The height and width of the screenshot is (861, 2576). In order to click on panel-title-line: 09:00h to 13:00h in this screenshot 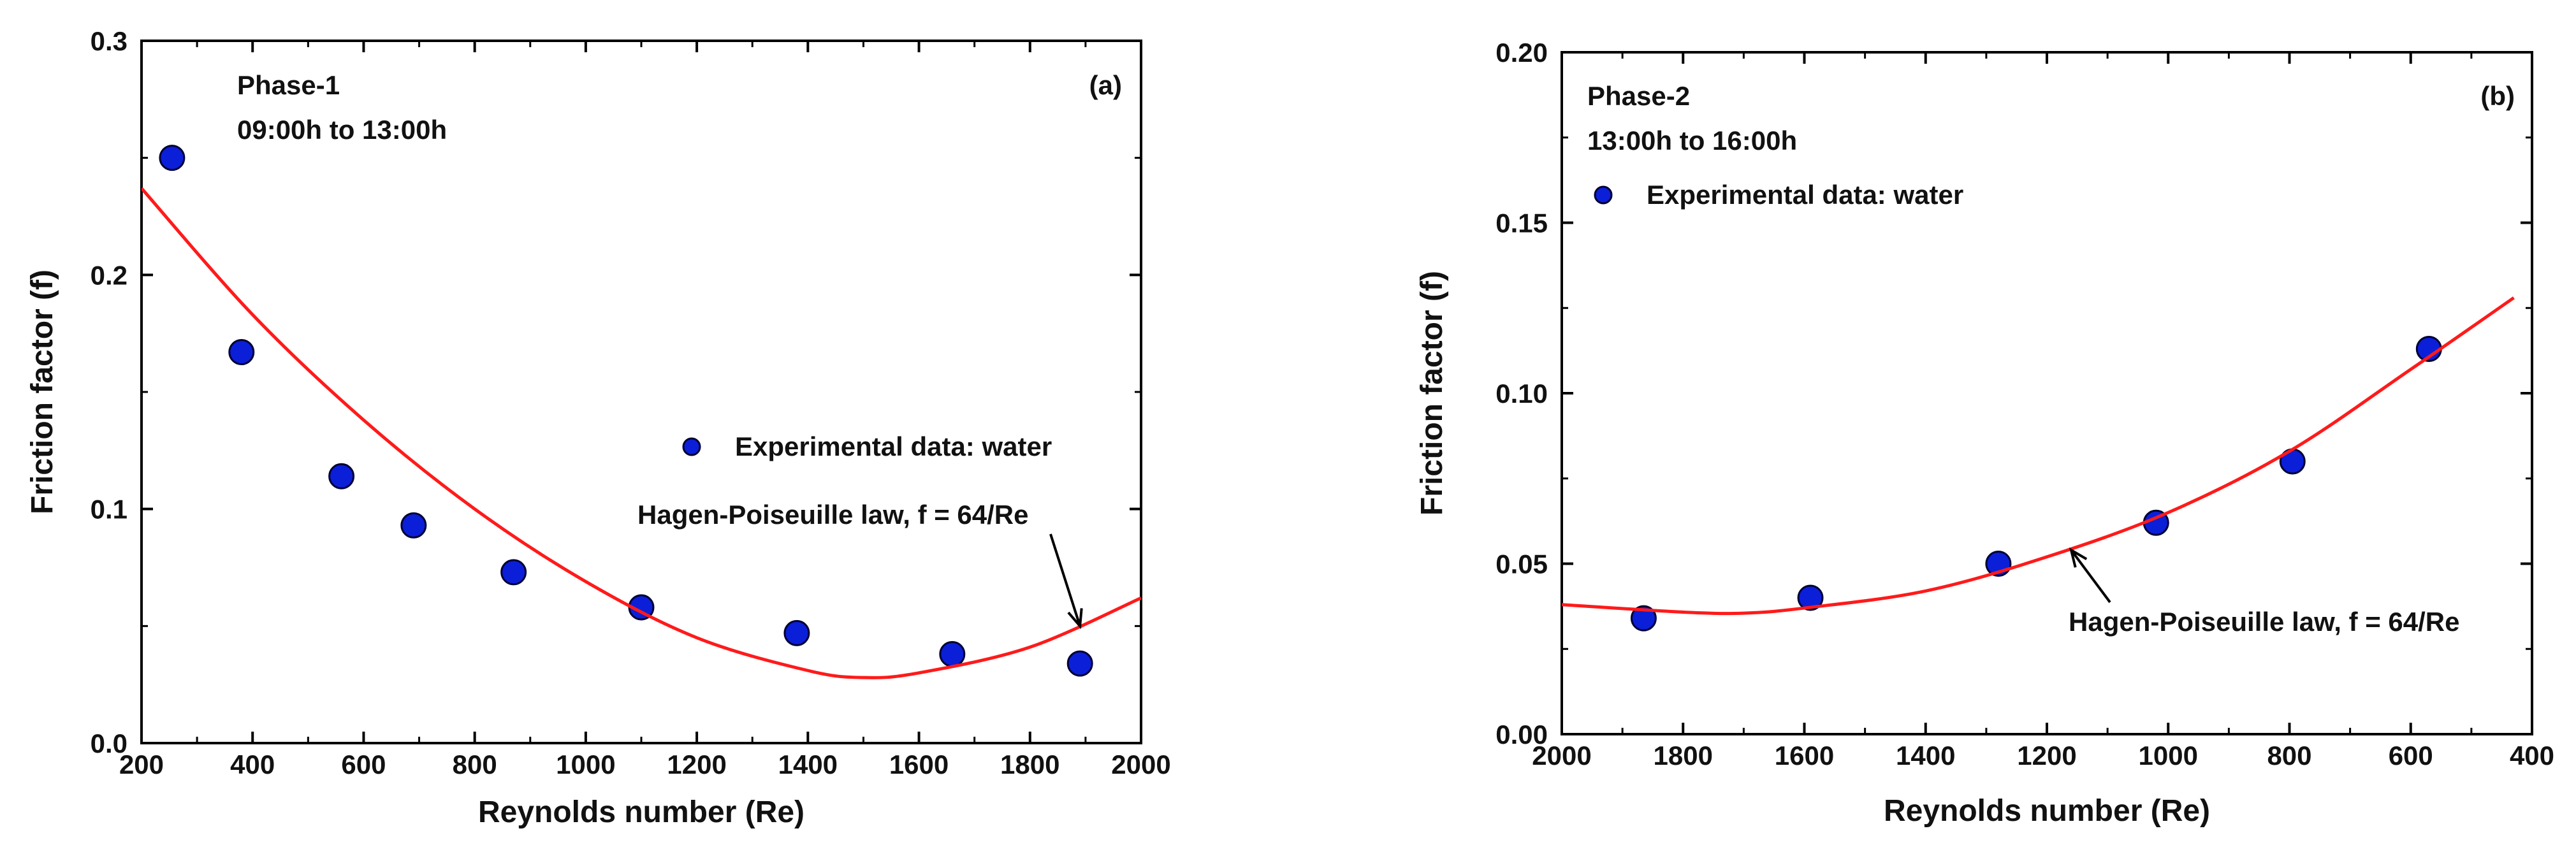, I will do `click(342, 130)`.